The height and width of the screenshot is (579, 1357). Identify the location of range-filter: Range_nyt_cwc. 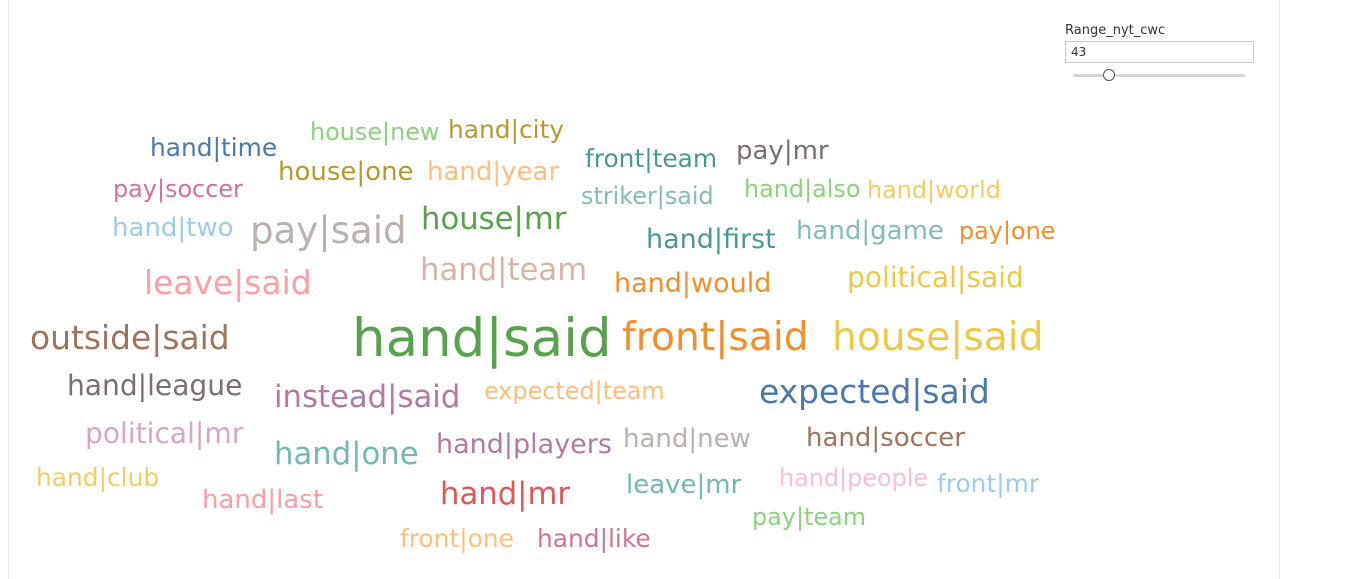
(1160, 52).